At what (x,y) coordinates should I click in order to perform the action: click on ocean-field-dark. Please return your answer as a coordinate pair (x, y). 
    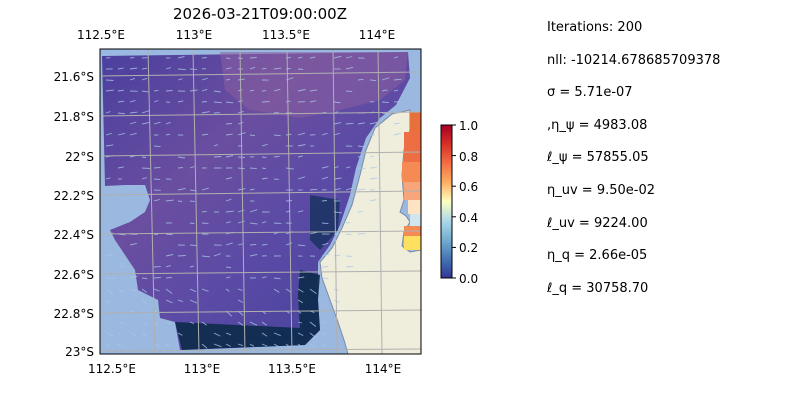
    Looking at the image, I should click on (247, 310).